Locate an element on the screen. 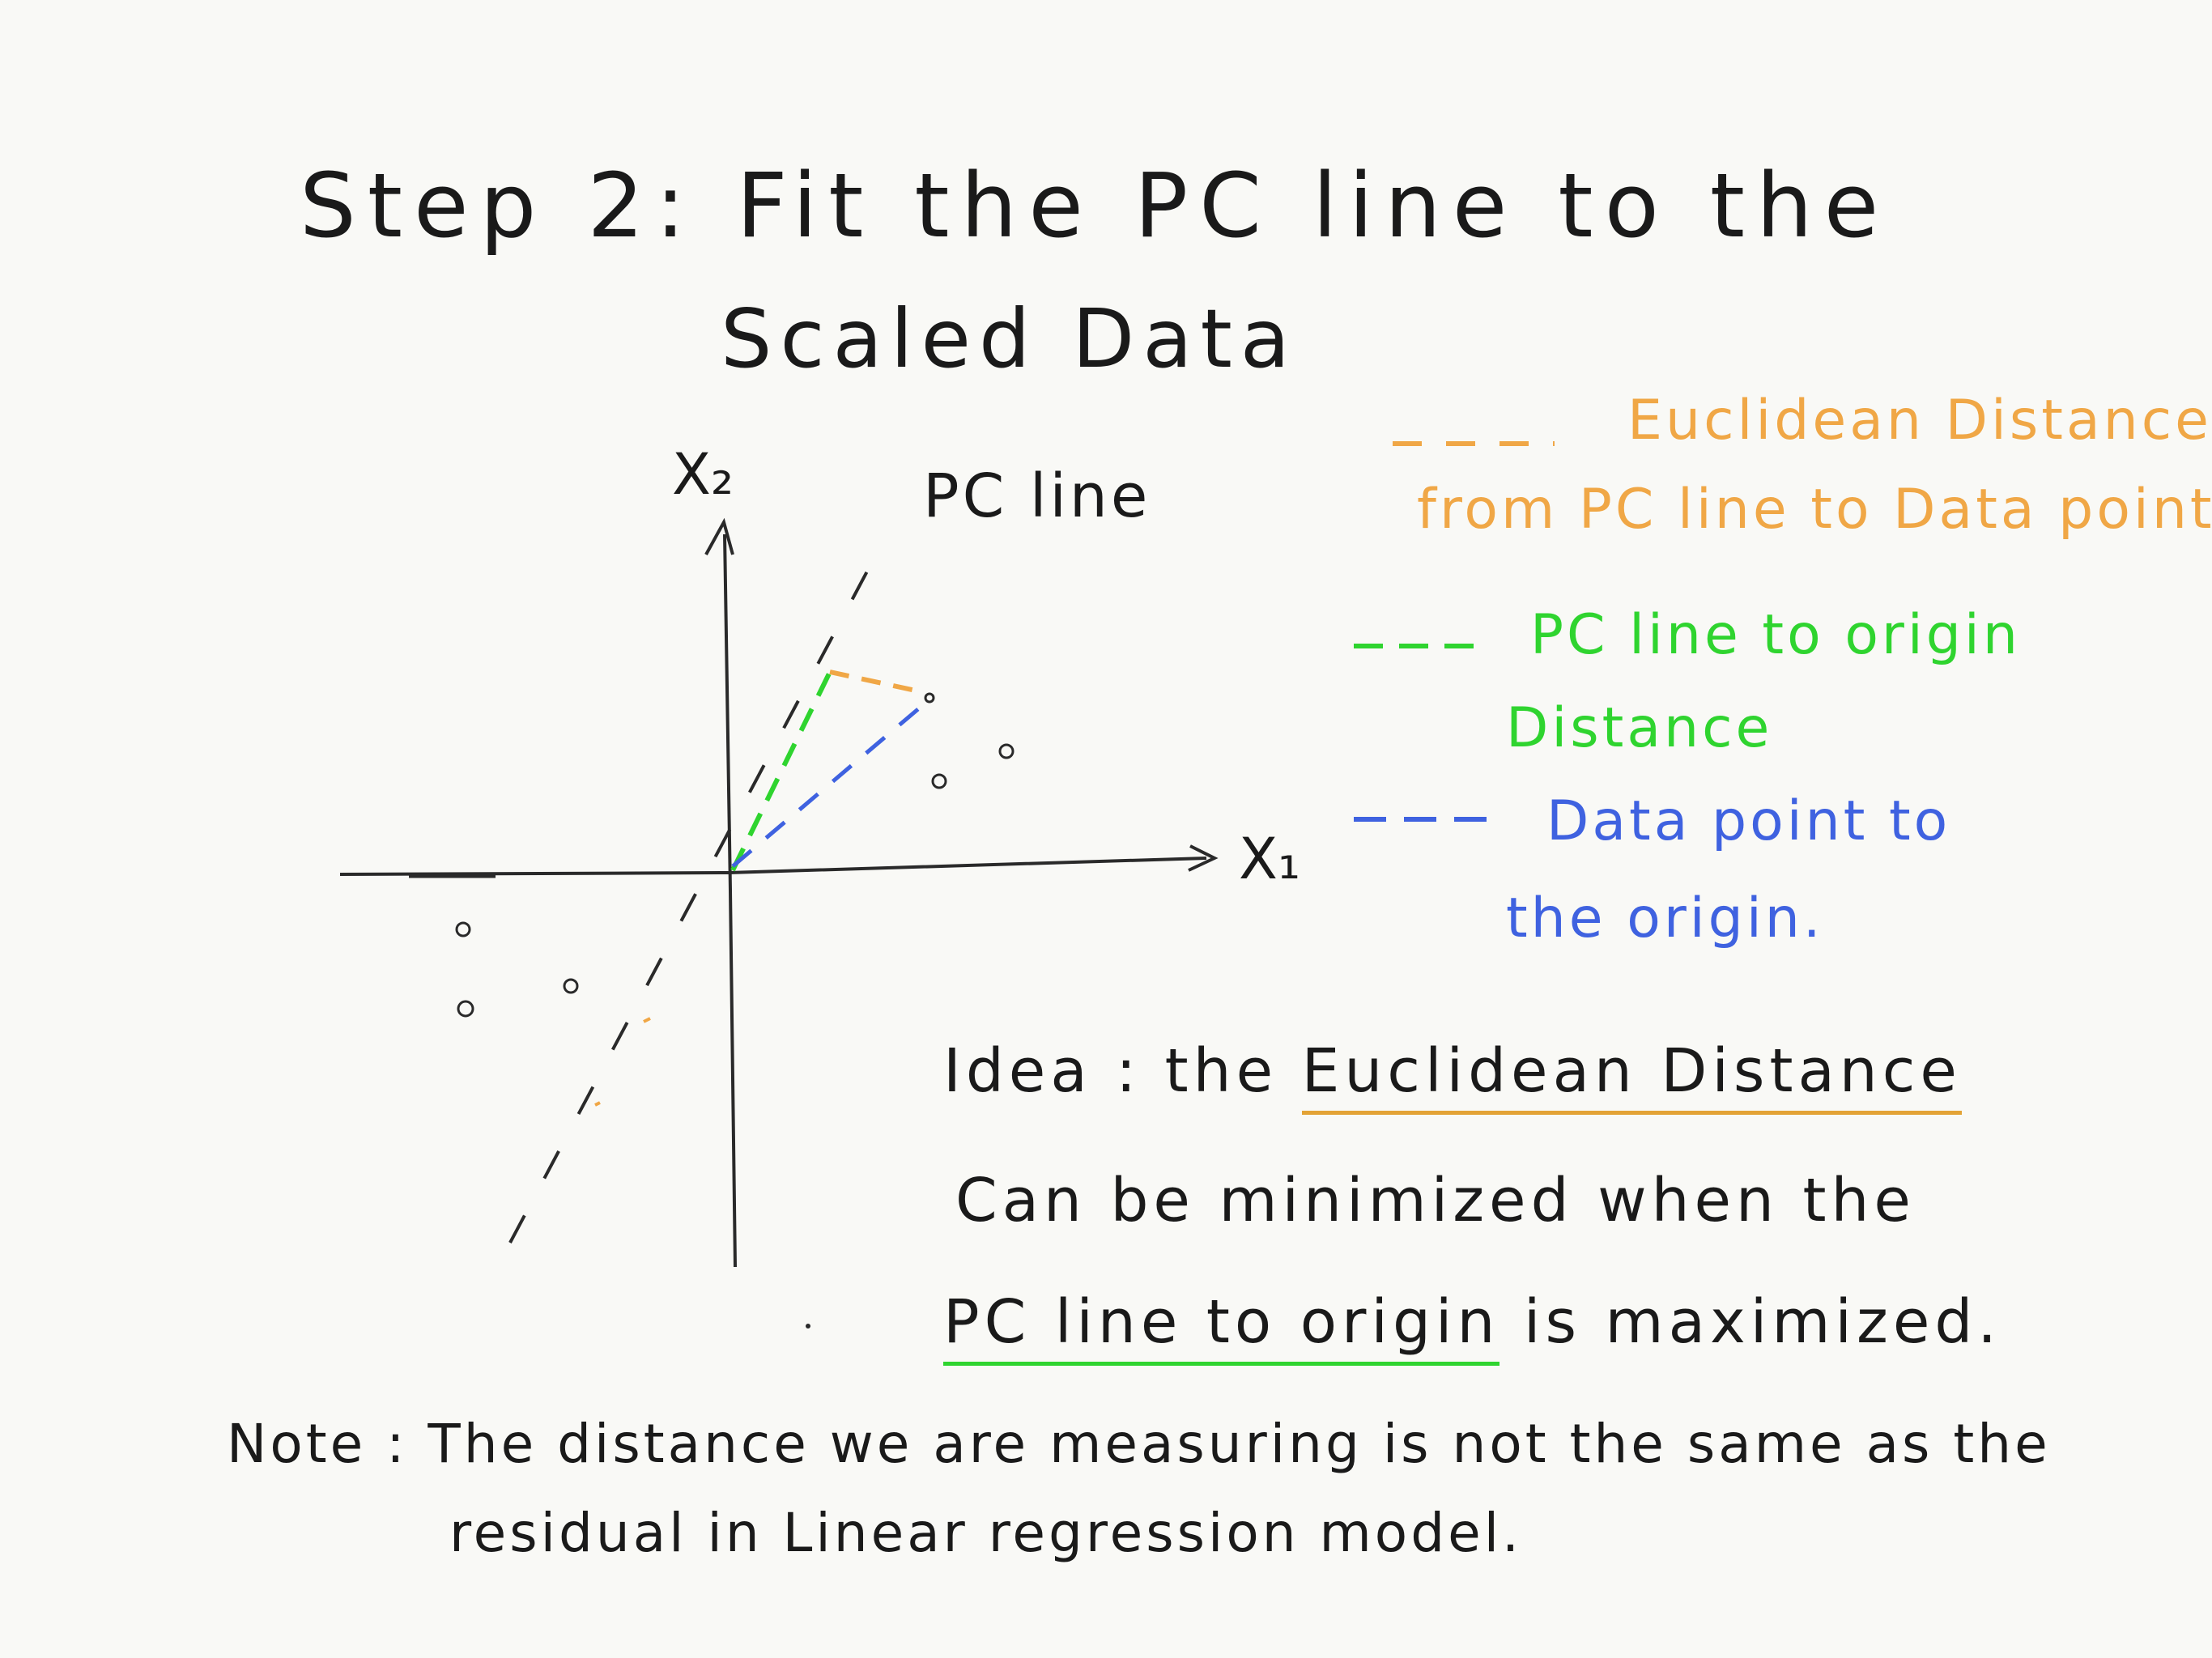 Image resolution: width=2212 pixels, height=1658 pixels. idea-line-1: Idea : the Euclidean Distance is located at coordinates (1453, 1075).